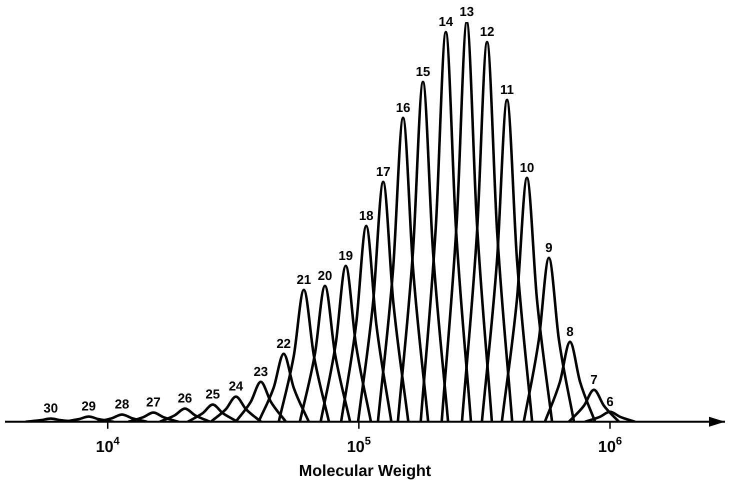  What do you see at coordinates (88, 406) in the screenshot?
I see `series-label: 29` at bounding box center [88, 406].